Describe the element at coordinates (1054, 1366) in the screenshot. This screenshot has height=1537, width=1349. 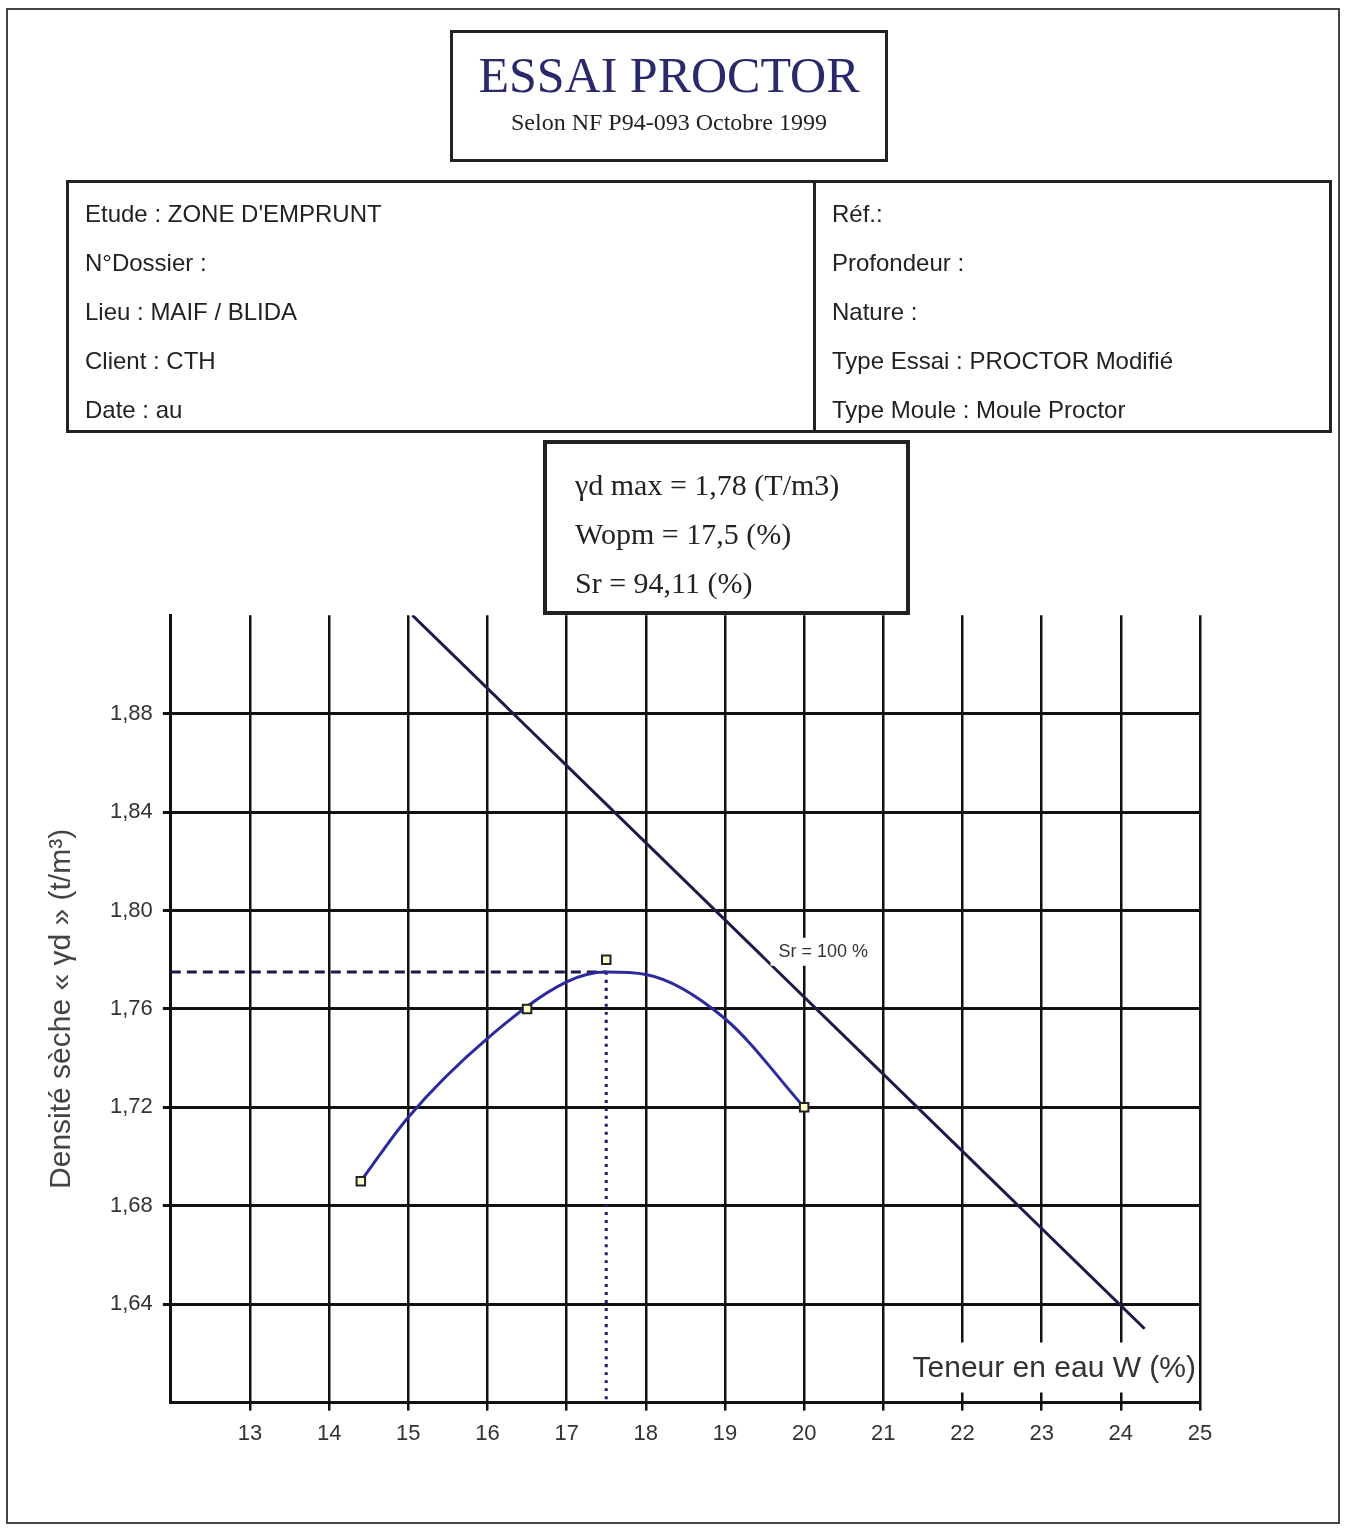
I see `x-axis-title: Teneur en eau W (%)` at that location.